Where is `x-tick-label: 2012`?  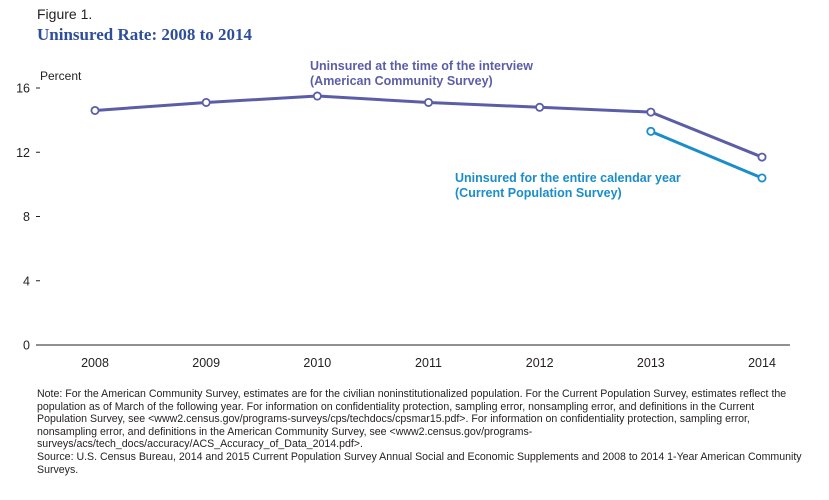 x-tick-label: 2012 is located at coordinates (540, 363).